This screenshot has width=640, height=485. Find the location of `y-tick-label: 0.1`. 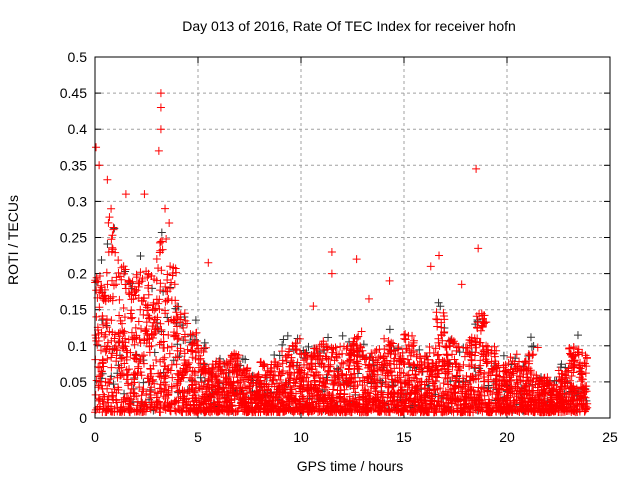

y-tick-label: 0.1 is located at coordinates (78, 346).